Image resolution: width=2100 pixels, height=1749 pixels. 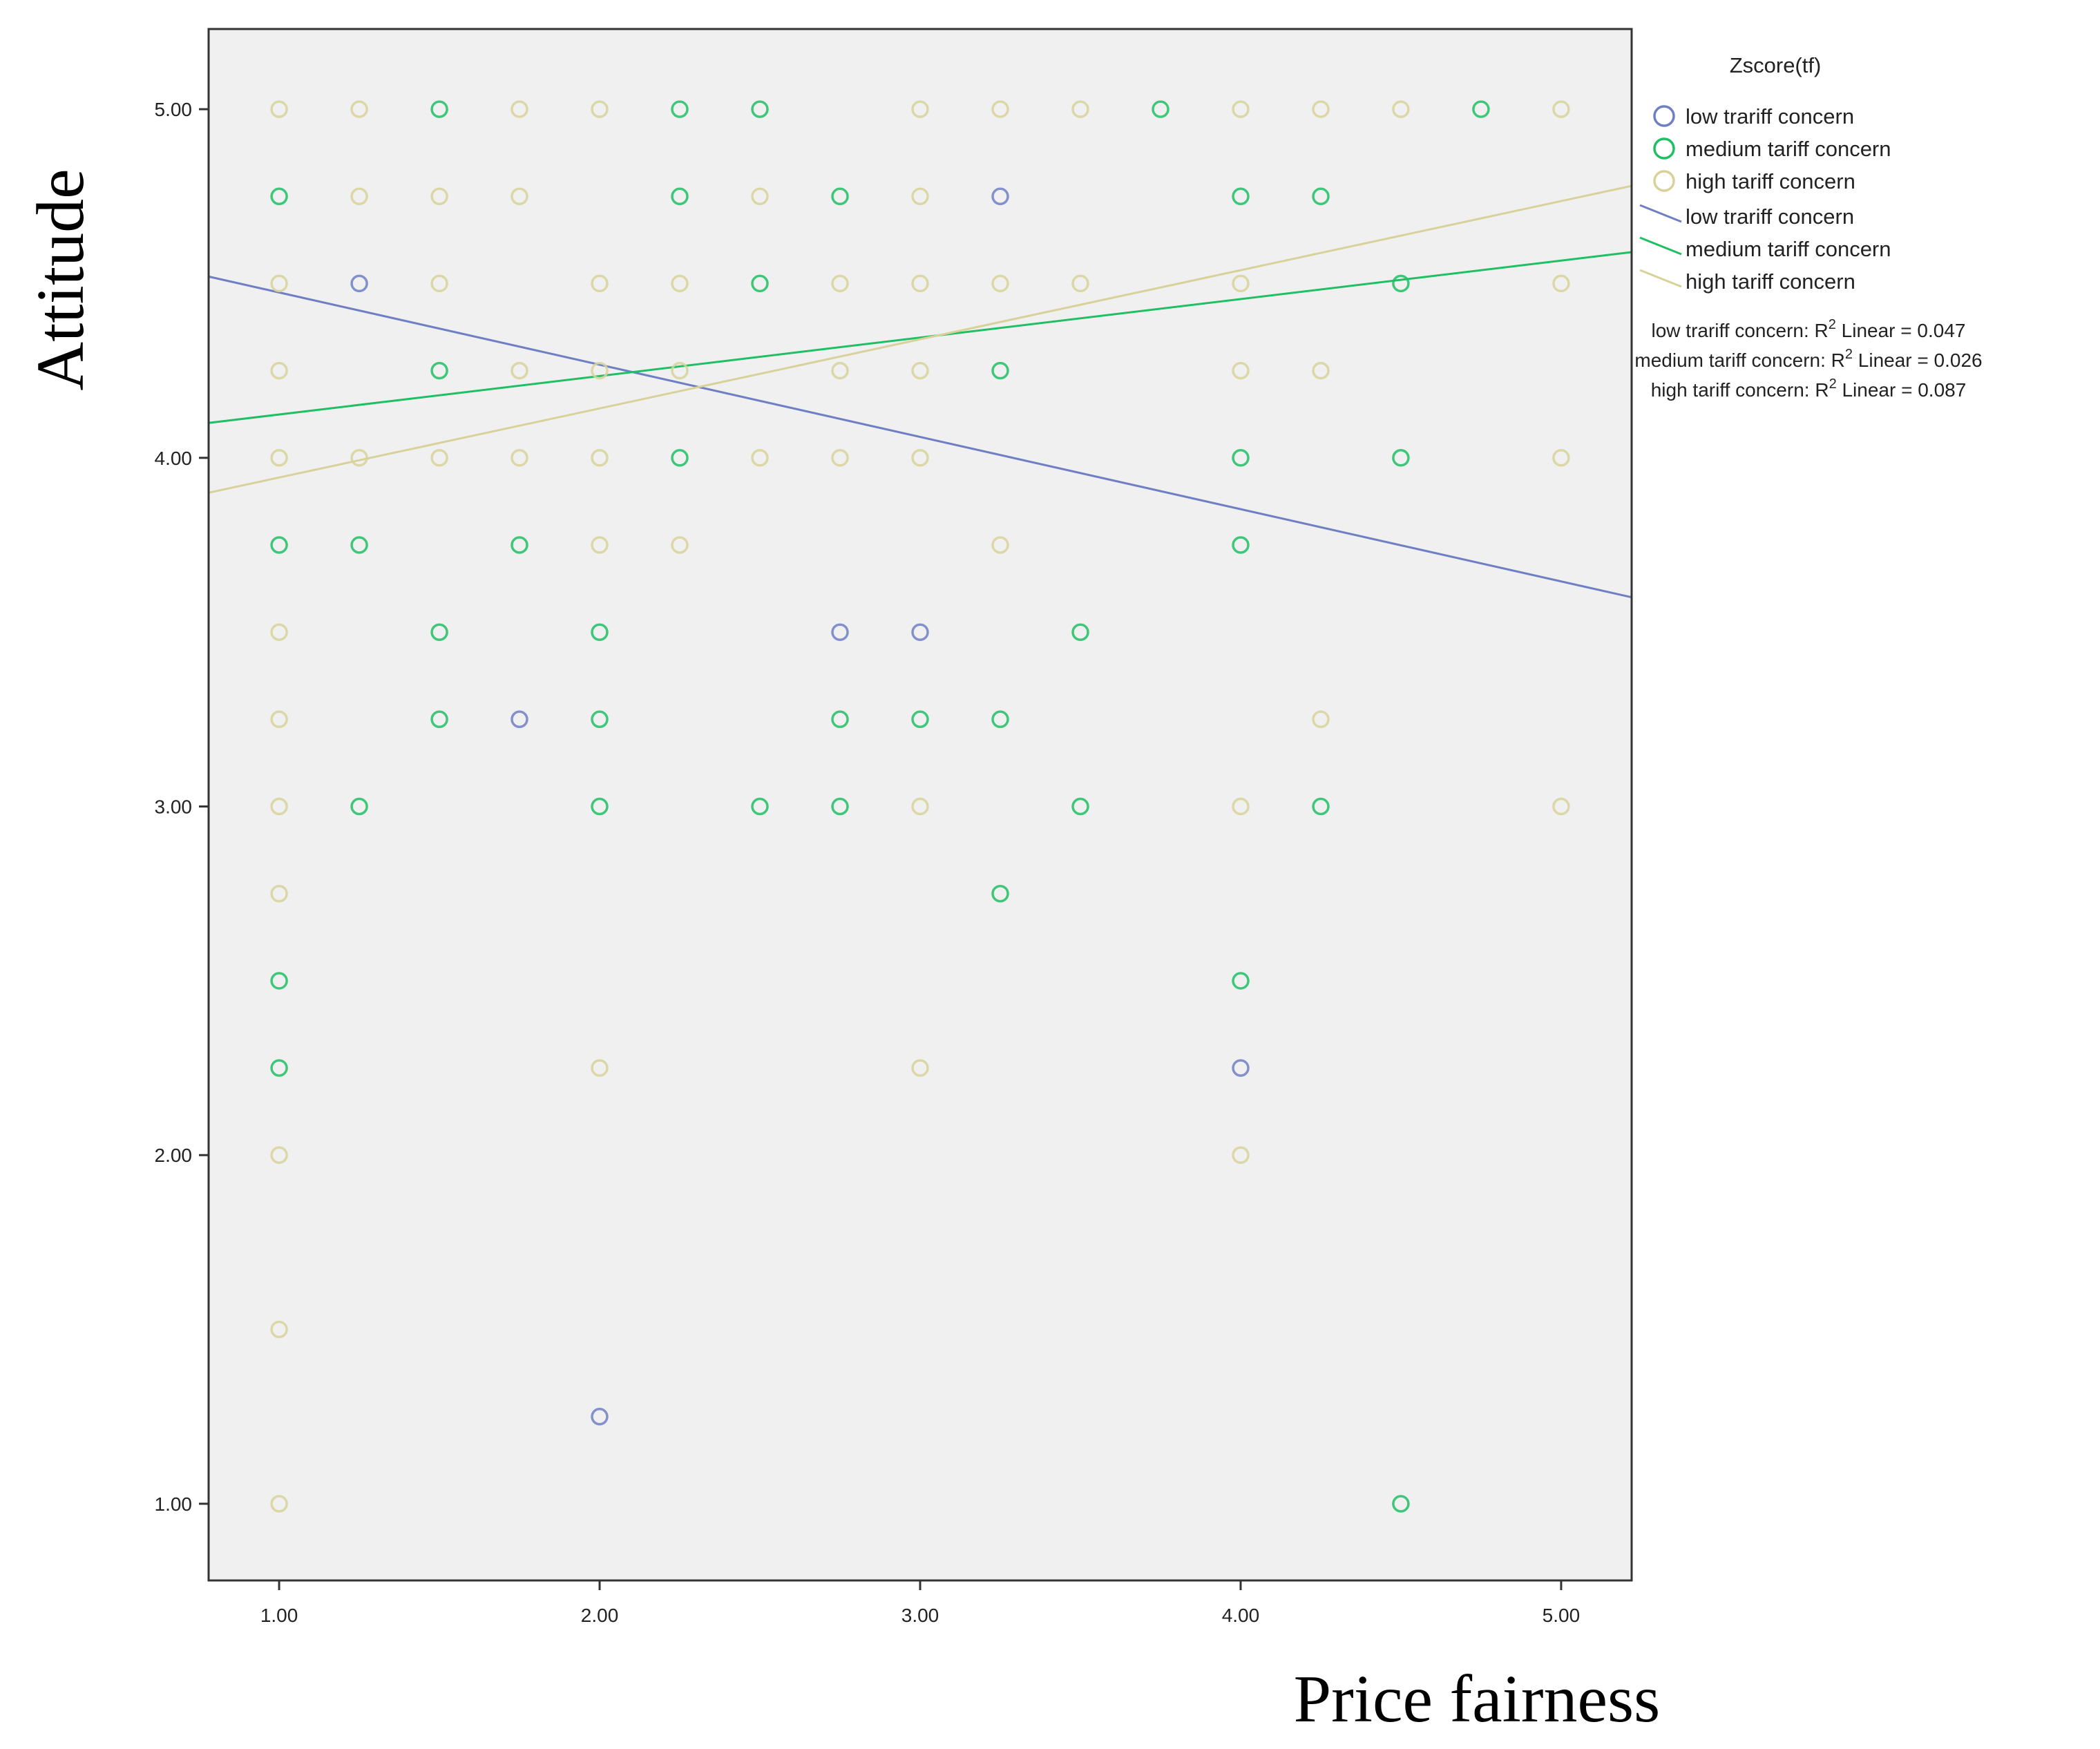 I want to click on legend-line-label: low trariff concern, so click(x=1770, y=216).